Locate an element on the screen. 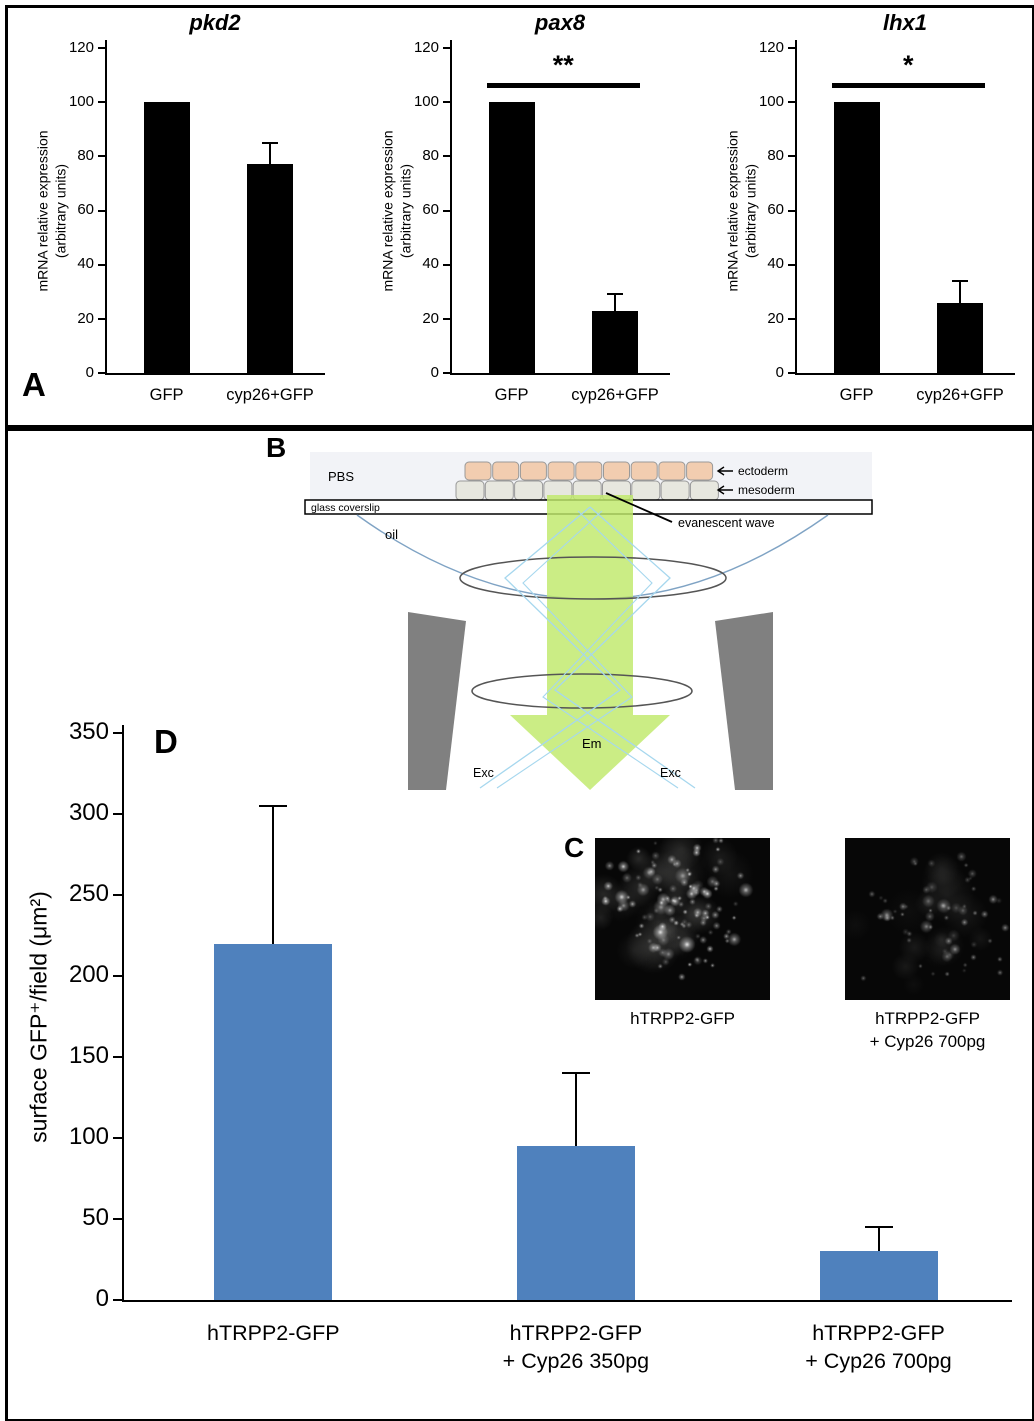 The image size is (1034, 1421). emission-label: Em is located at coordinates (592, 743).